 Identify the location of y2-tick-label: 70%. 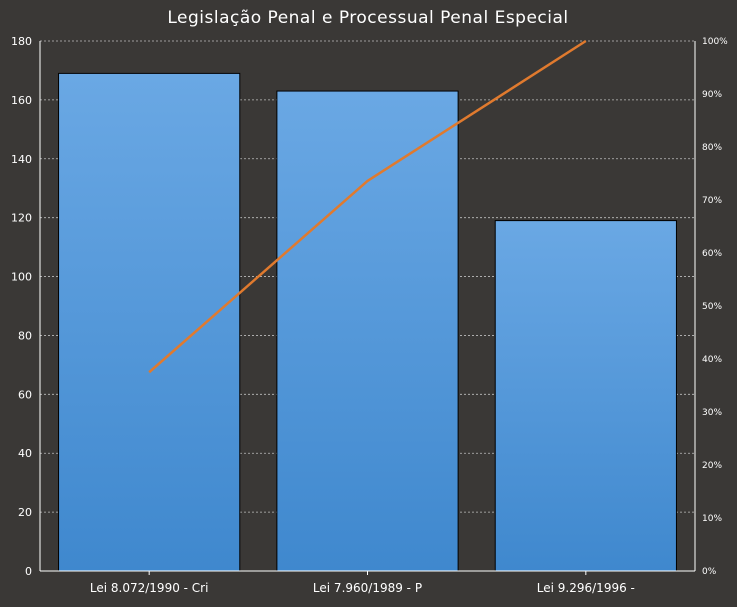
(712, 201).